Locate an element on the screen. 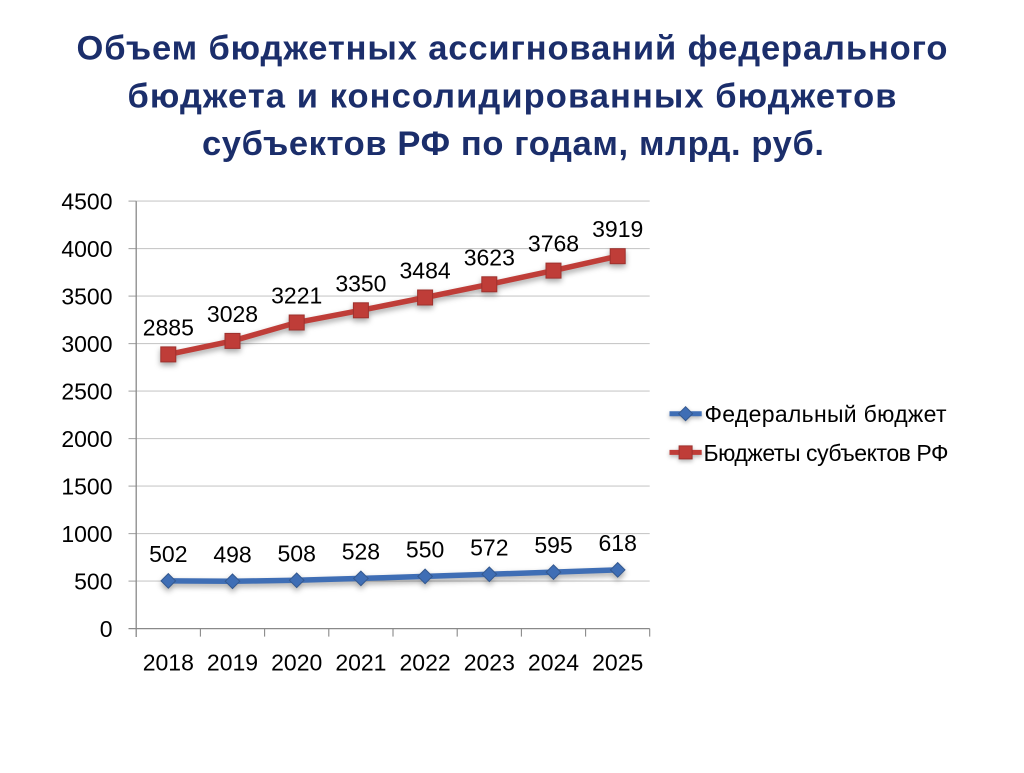 The height and width of the screenshot is (773, 1024). svg-text: 572 is located at coordinates (489, 547).